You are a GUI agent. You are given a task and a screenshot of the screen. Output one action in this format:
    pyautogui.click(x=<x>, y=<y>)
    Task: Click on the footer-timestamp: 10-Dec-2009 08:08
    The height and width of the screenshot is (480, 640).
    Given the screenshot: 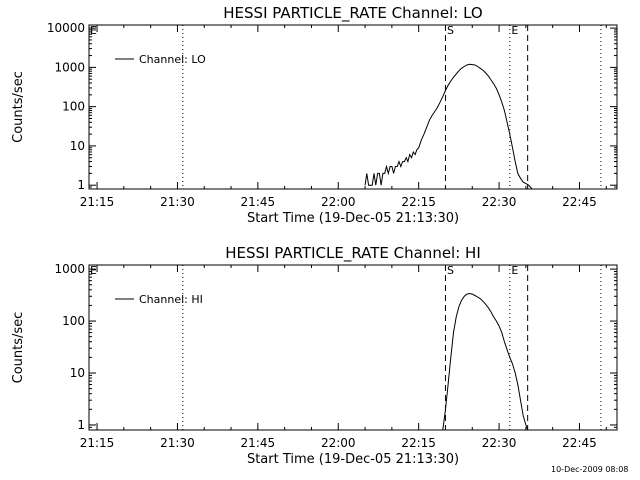 What is the action you would take?
    pyautogui.click(x=590, y=469)
    